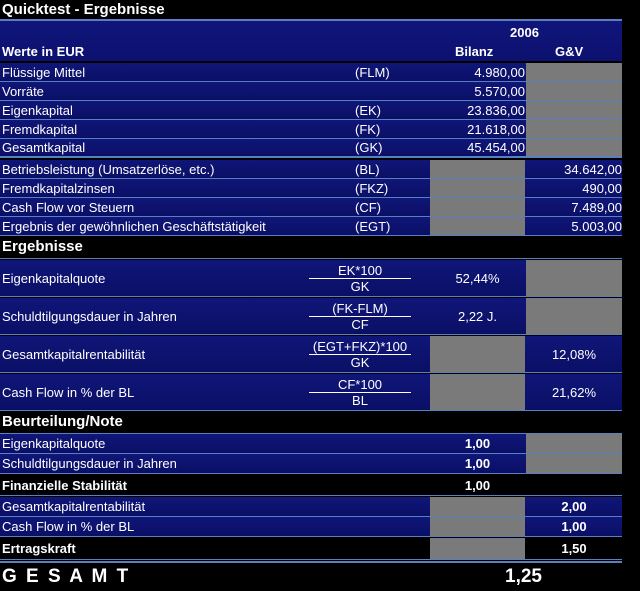 The width and height of the screenshot is (640, 591). I want to click on row-abbr: (EGT), so click(373, 226).